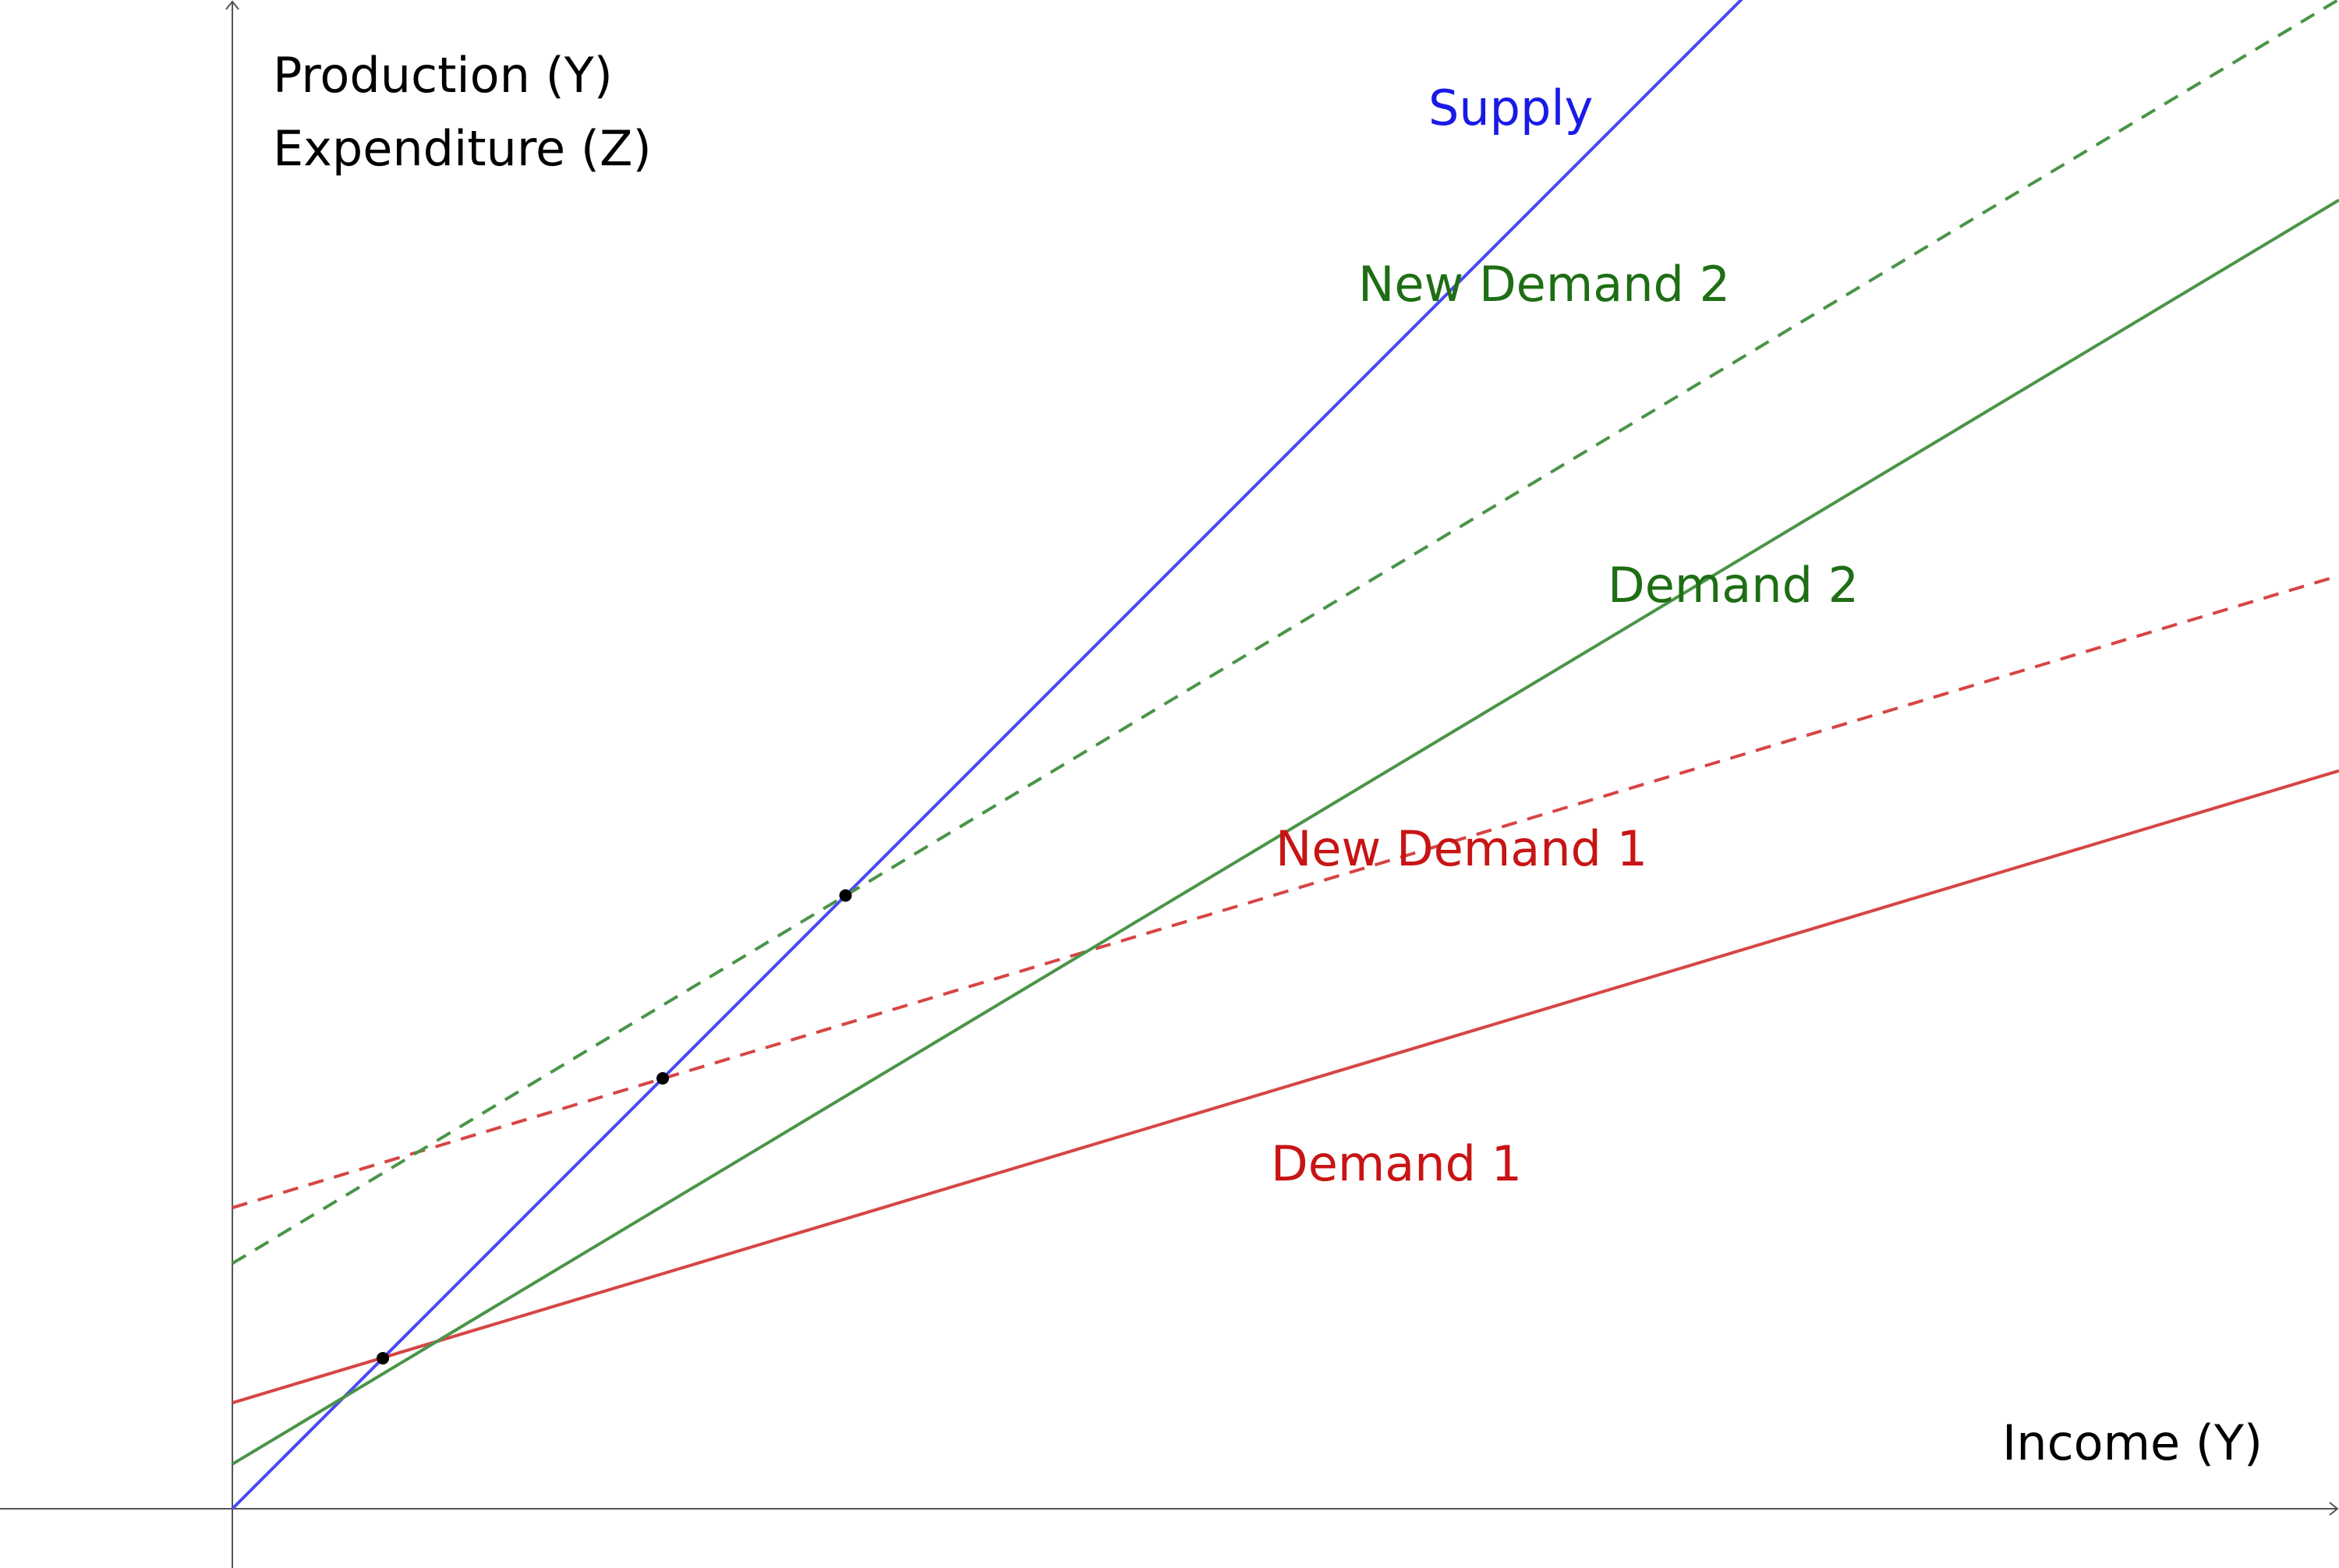  I want to click on y-axis-label-production: Production (Y), so click(443, 75).